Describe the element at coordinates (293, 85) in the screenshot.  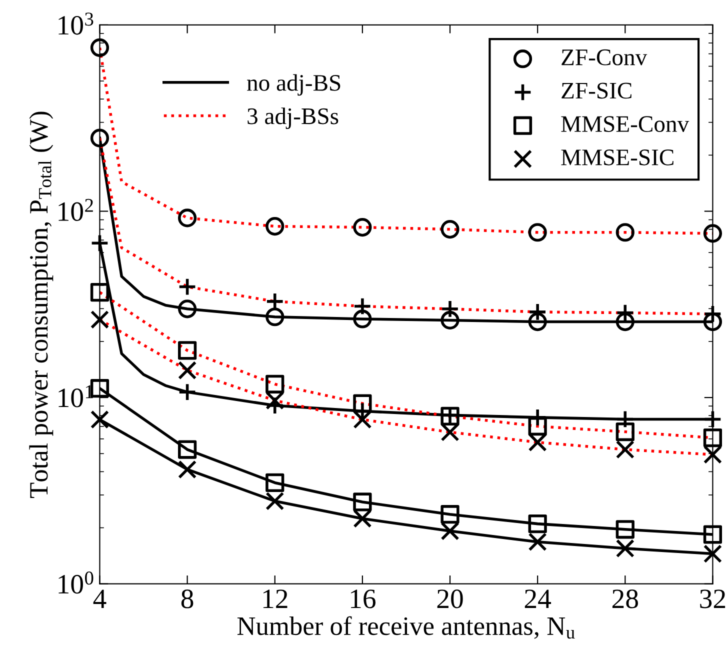
I see `legend-label: no adj-BS` at that location.